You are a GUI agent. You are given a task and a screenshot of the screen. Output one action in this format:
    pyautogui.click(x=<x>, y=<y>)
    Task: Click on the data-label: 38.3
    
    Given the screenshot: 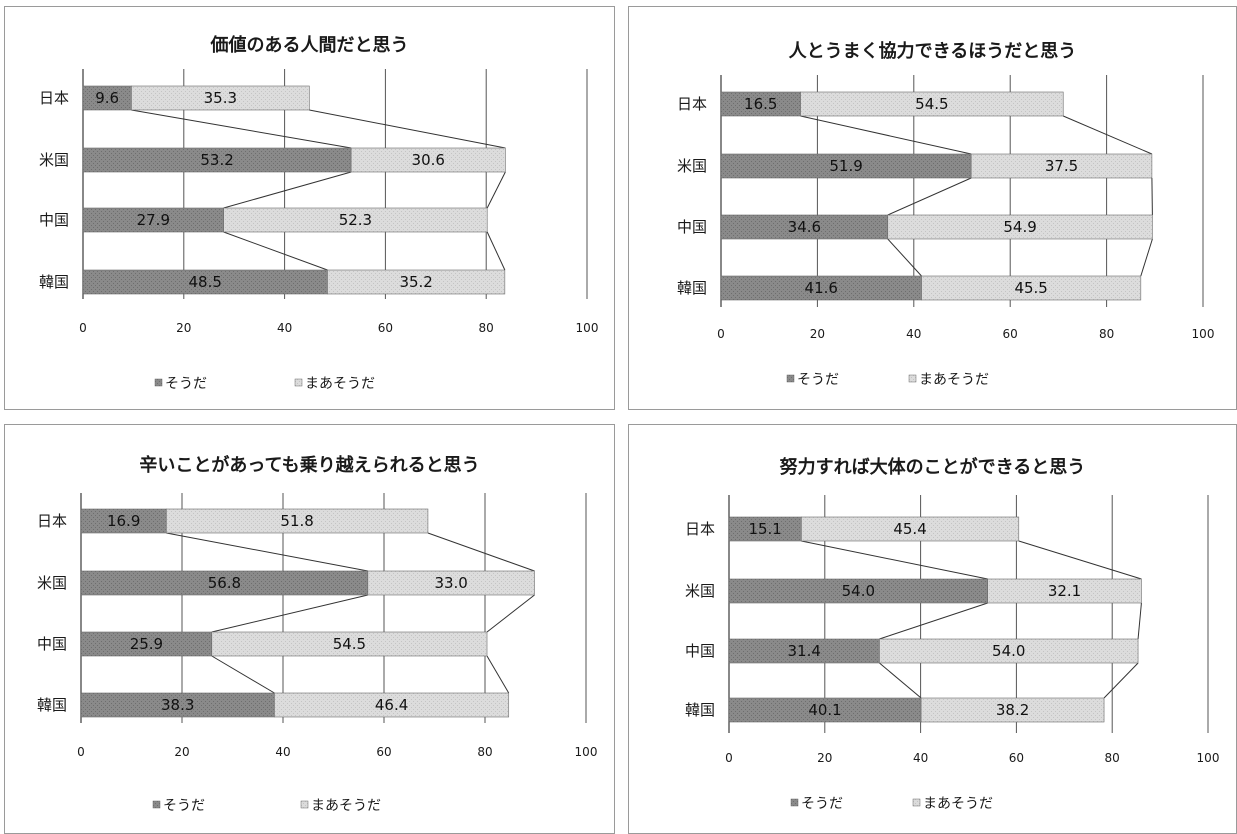 What is the action you would take?
    pyautogui.click(x=177, y=705)
    